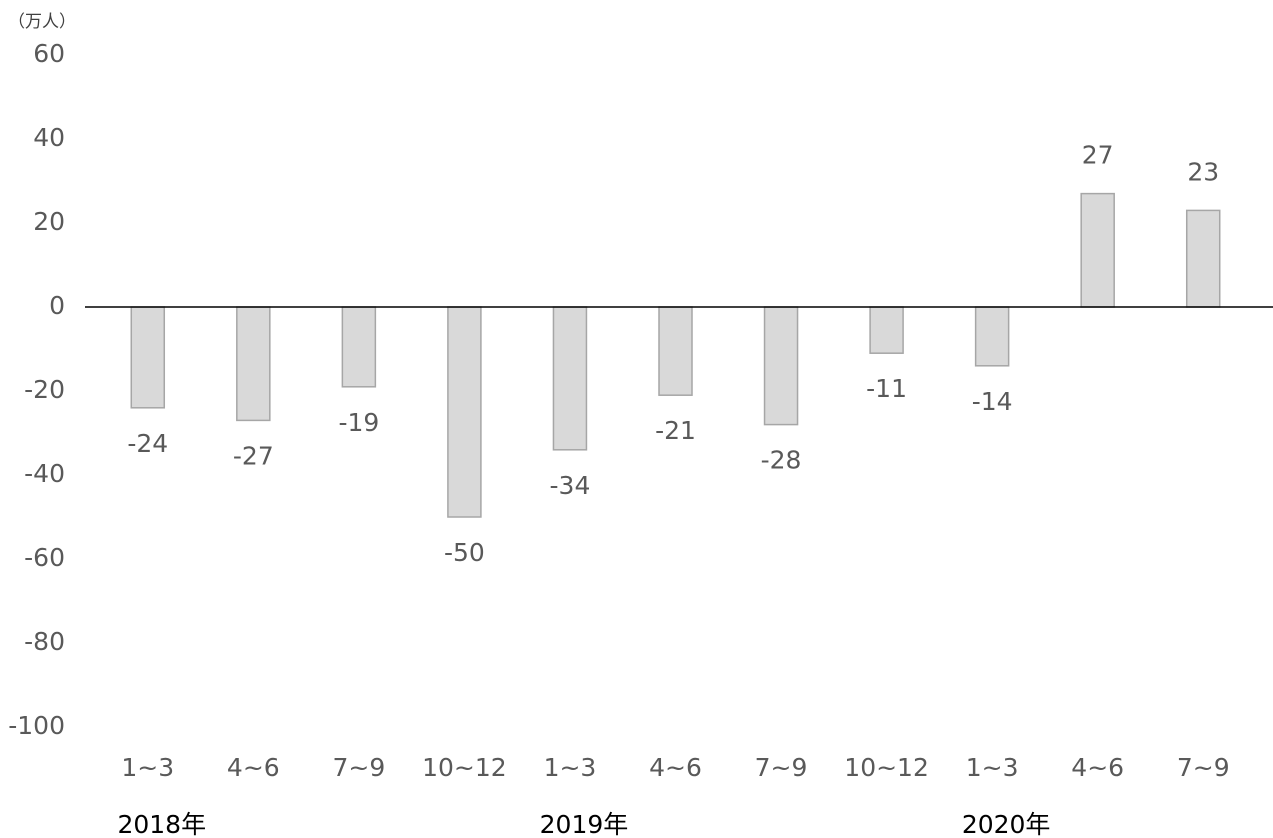 Image resolution: width=1273 pixels, height=838 pixels. What do you see at coordinates (1203, 171) in the screenshot?
I see `data-label: 23` at bounding box center [1203, 171].